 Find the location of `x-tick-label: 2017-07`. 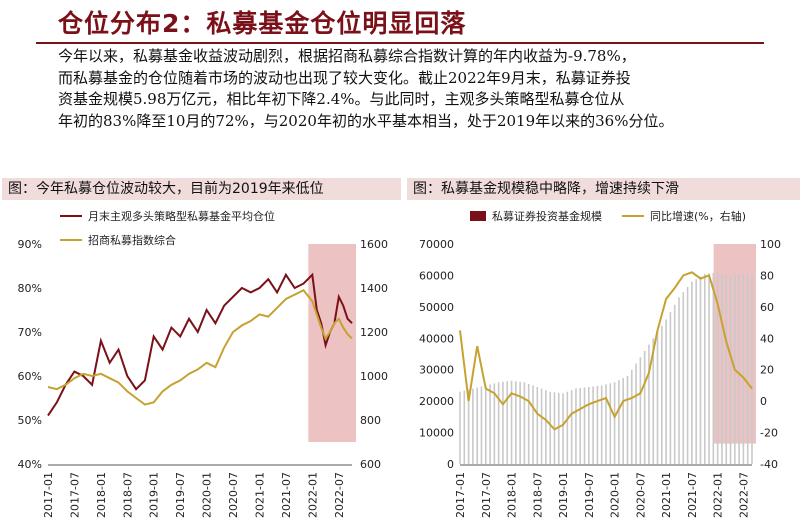

x-tick-label: 2017-07 is located at coordinates (74, 495).